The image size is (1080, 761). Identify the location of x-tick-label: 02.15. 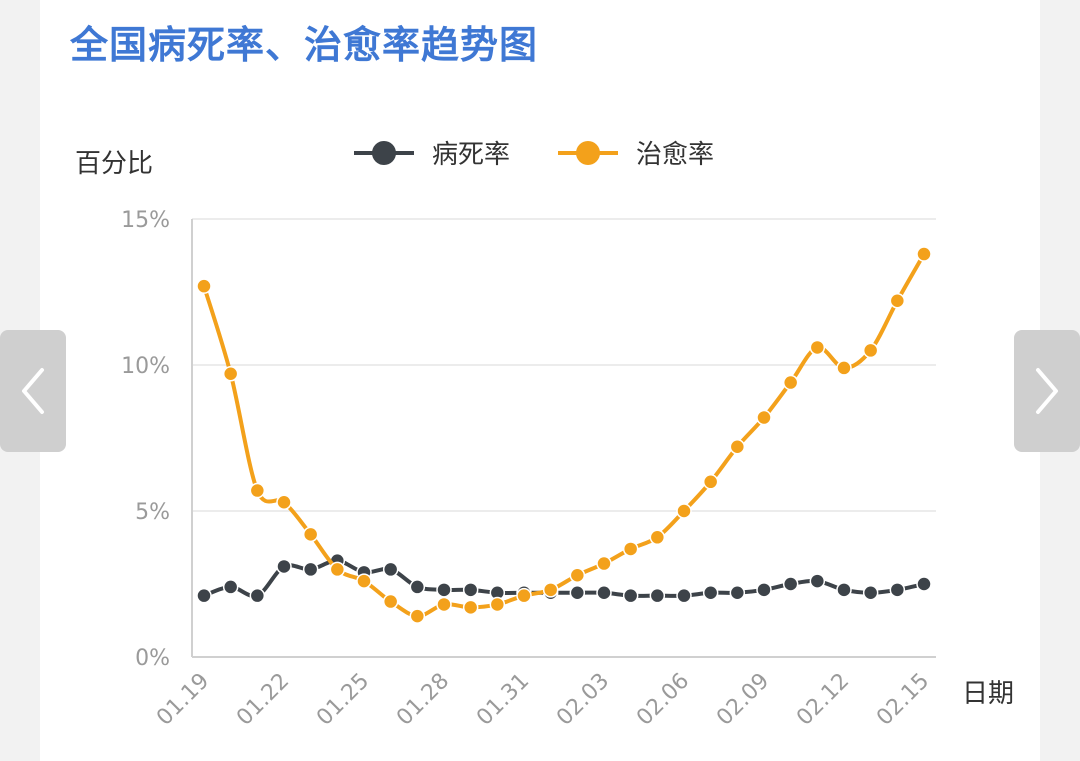
(903, 700).